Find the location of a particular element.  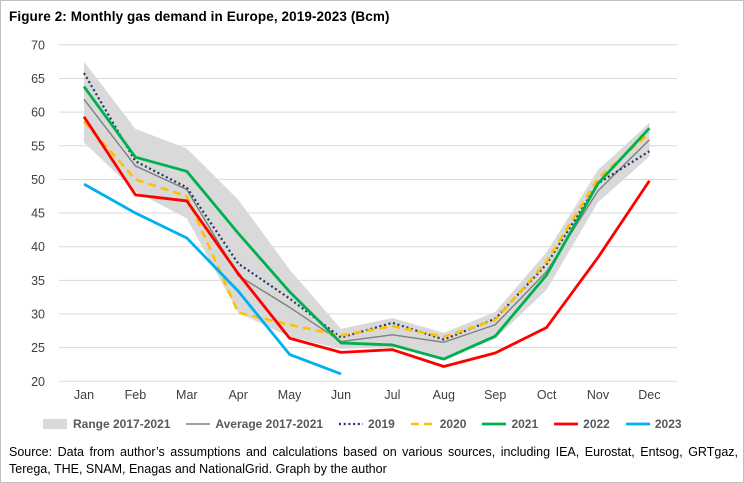

legend-label: 2023 is located at coordinates (668, 424).